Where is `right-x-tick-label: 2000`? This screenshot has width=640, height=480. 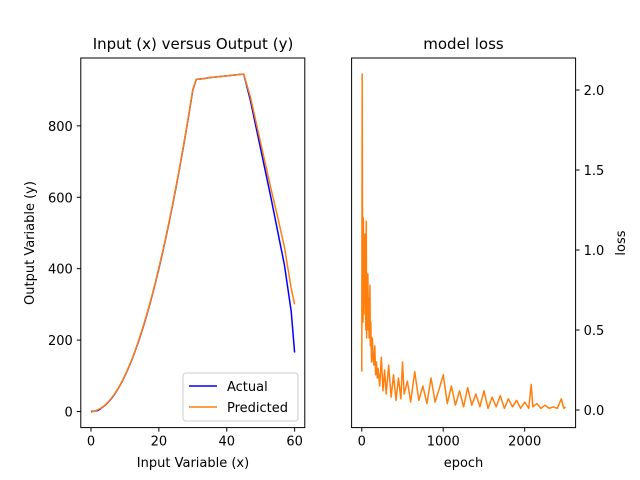
right-x-tick-label: 2000 is located at coordinates (524, 442).